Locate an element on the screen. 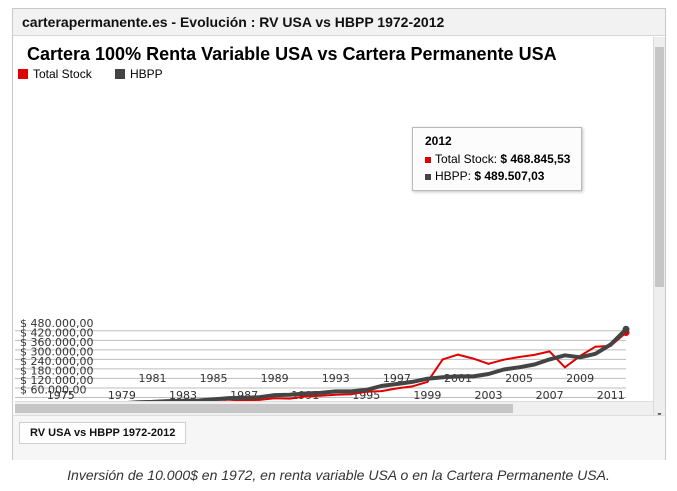 This screenshot has width=677, height=491. tooltip-row-total-stock: Total Stock: $ 468.845,53 is located at coordinates (497, 159).